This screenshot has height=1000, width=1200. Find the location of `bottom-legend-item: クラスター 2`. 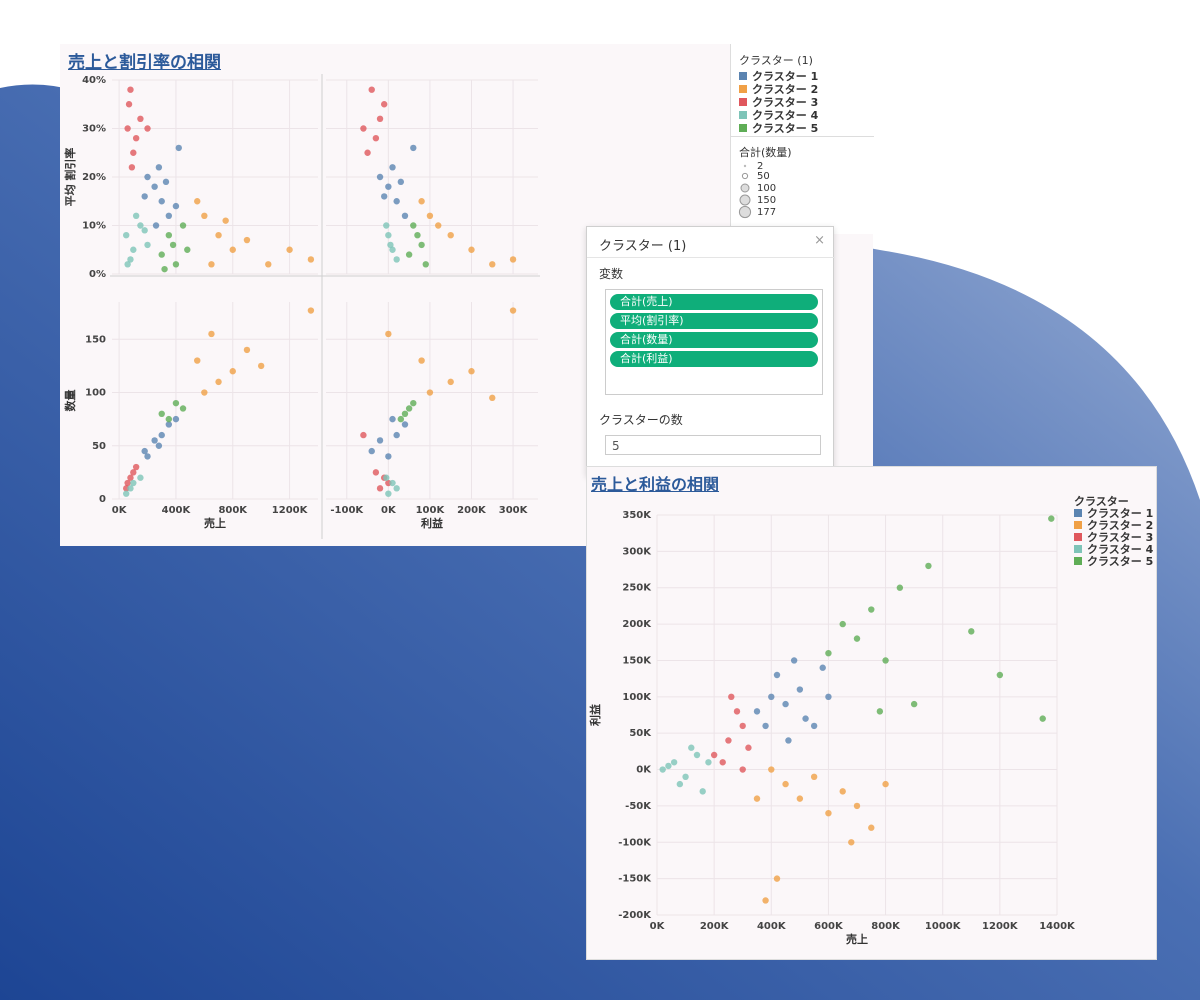

bottom-legend-item: クラスター 2 is located at coordinates (1113, 525).